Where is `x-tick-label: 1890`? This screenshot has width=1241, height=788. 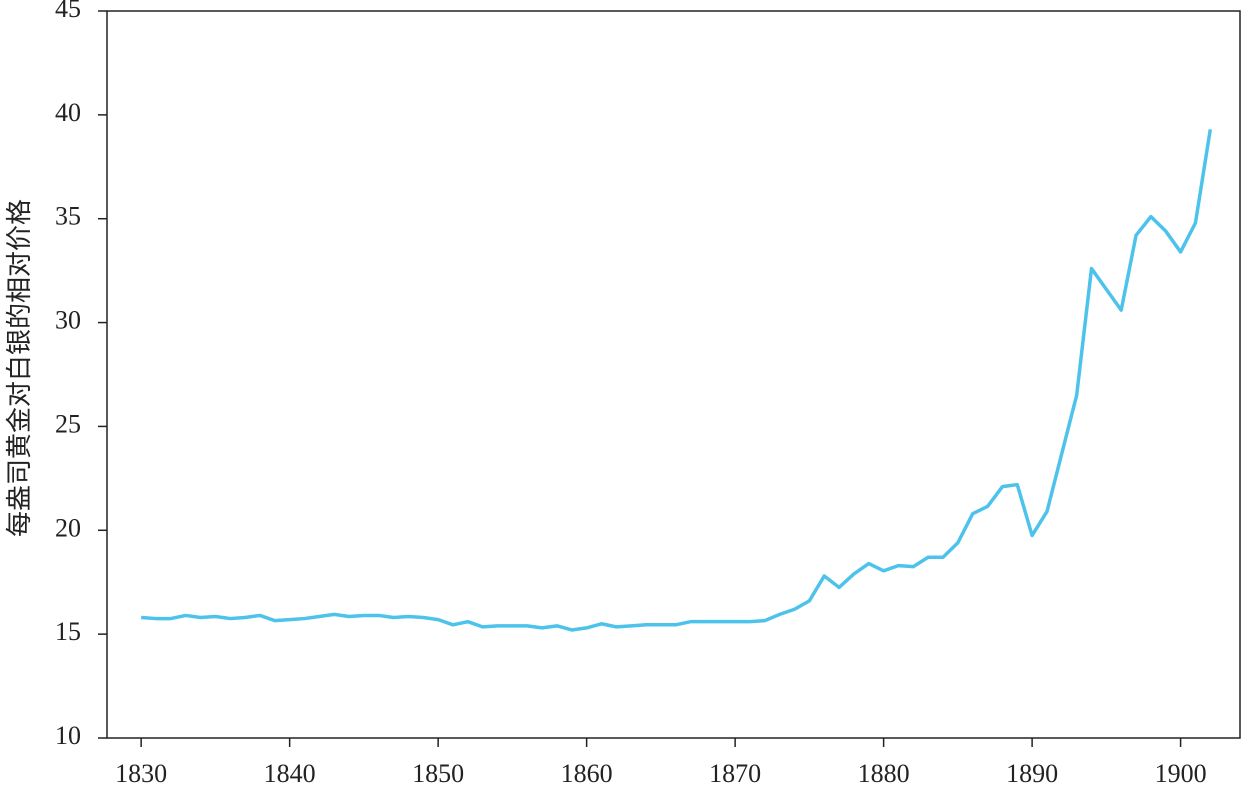 x-tick-label: 1890 is located at coordinates (1032, 773).